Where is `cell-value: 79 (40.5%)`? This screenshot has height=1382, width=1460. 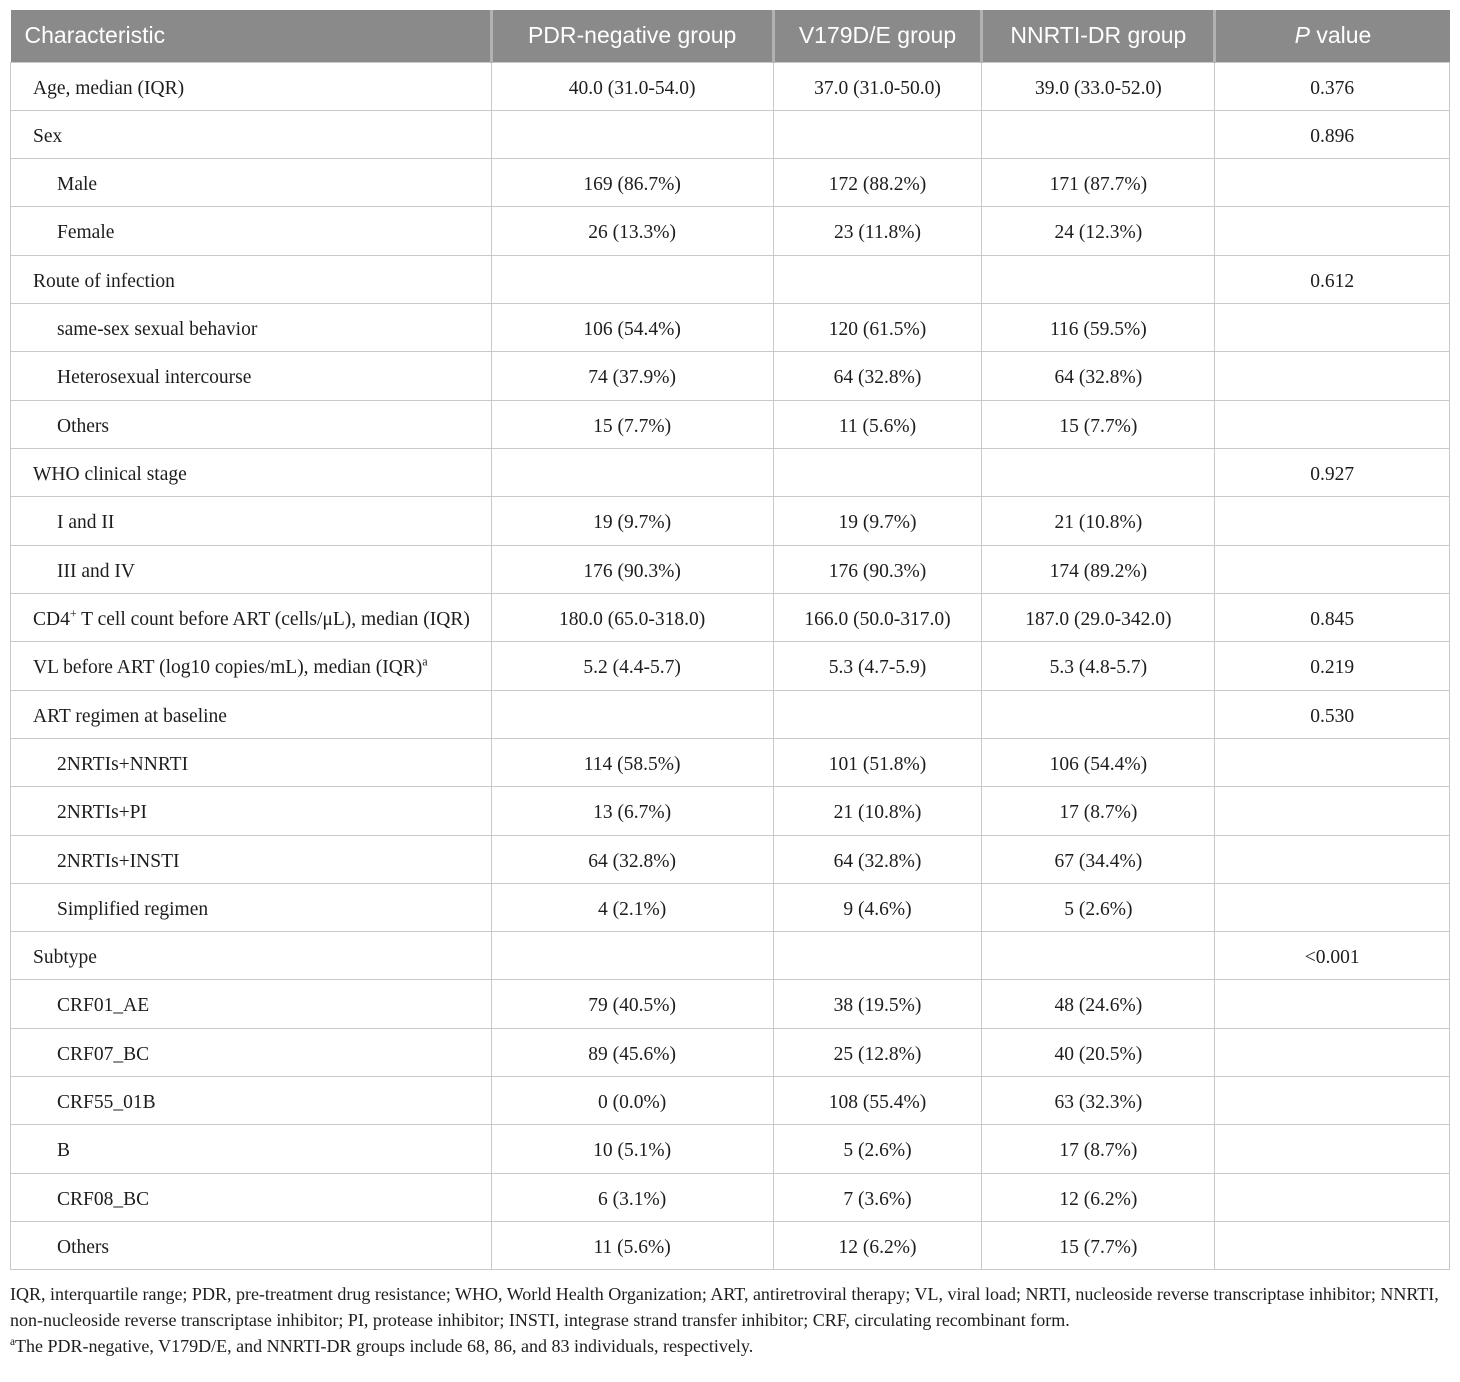
cell-value: 79 (40.5%) is located at coordinates (632, 1004).